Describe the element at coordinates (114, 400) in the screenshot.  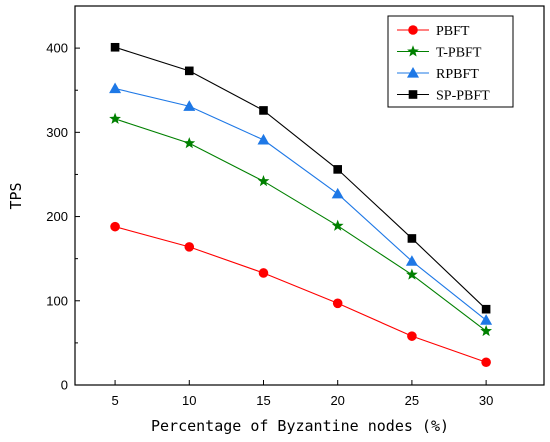
I see `x-tick-label: 5` at that location.